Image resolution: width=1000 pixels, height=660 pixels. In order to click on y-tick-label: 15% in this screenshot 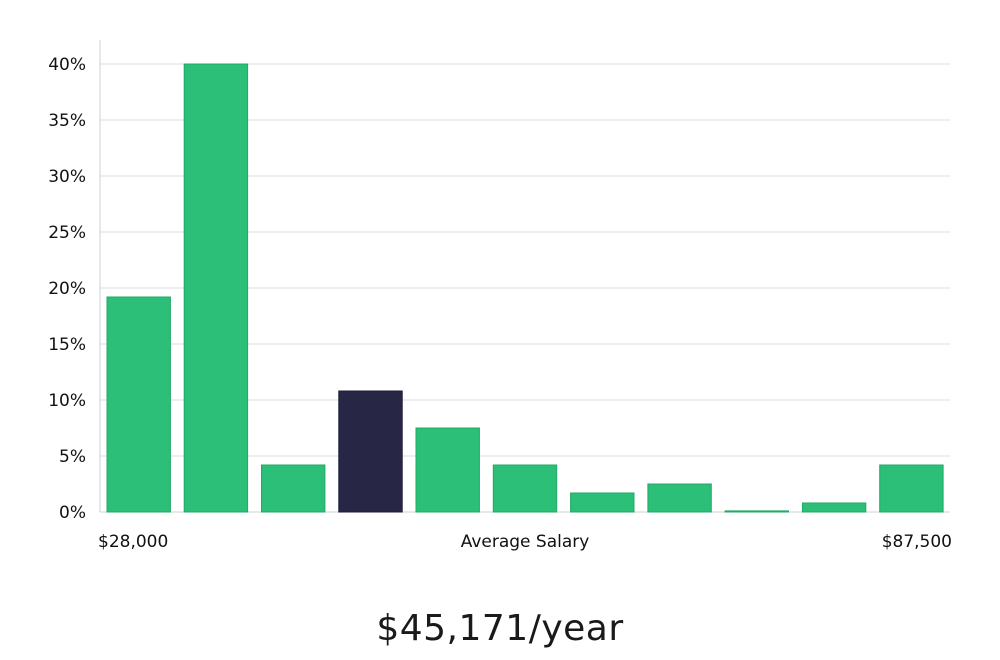, I will do `click(67, 345)`.